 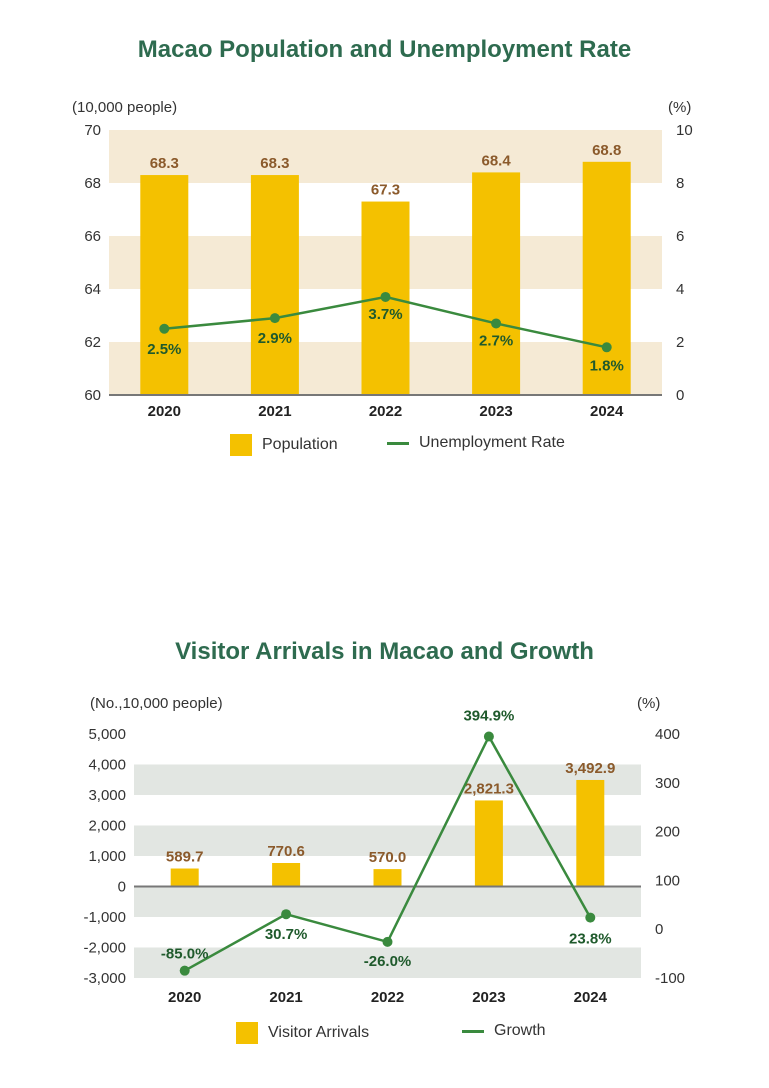 What do you see at coordinates (107, 856) in the screenshot?
I see `y-left-tick-label: 1,000` at bounding box center [107, 856].